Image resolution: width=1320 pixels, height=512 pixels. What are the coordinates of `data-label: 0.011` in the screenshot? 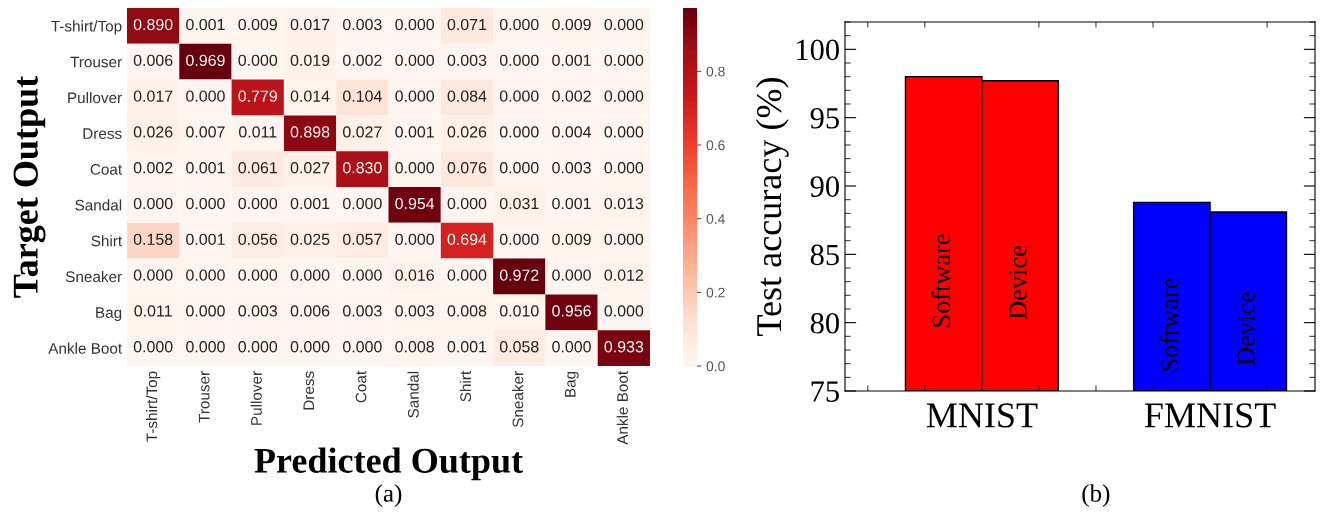 It's located at (153, 311).